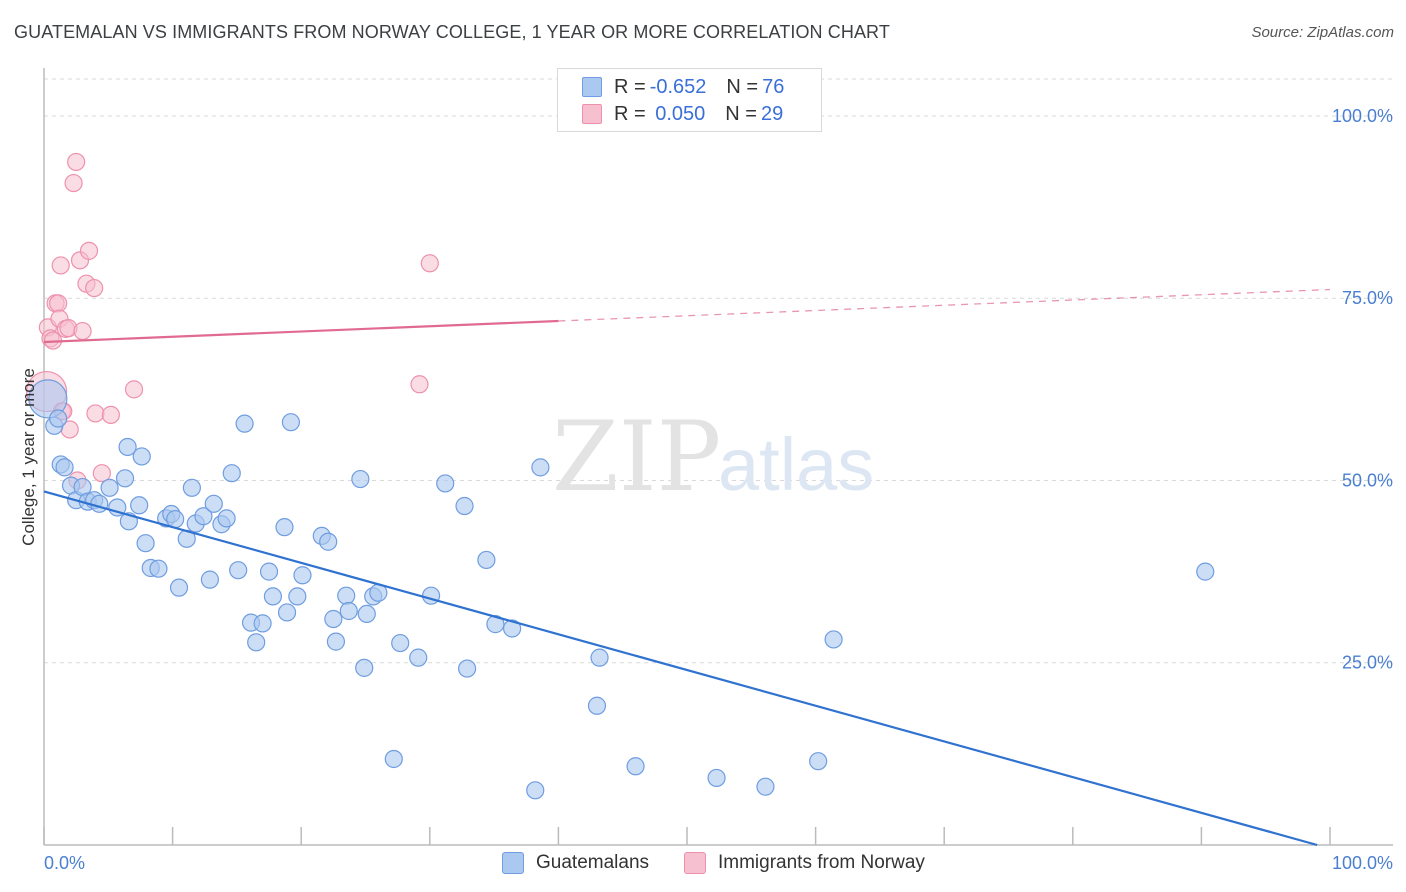  I want to click on legend-swatch-pink, so click(592, 114).